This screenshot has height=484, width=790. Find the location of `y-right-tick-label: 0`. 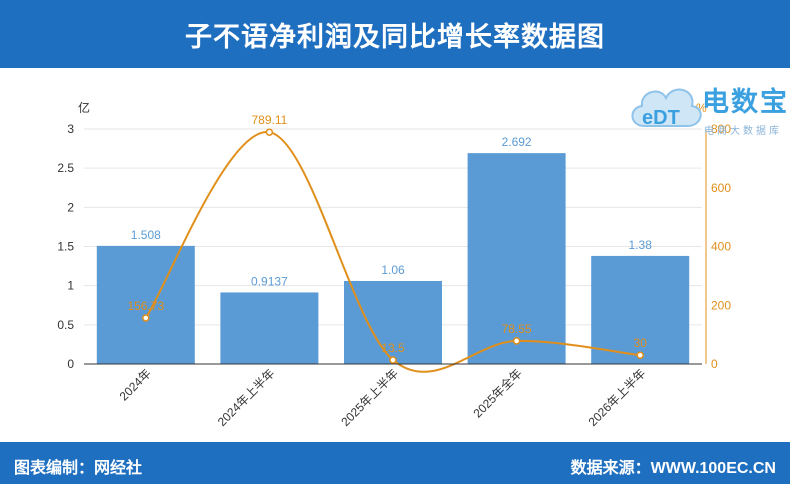

y-right-tick-label: 0 is located at coordinates (714, 364).